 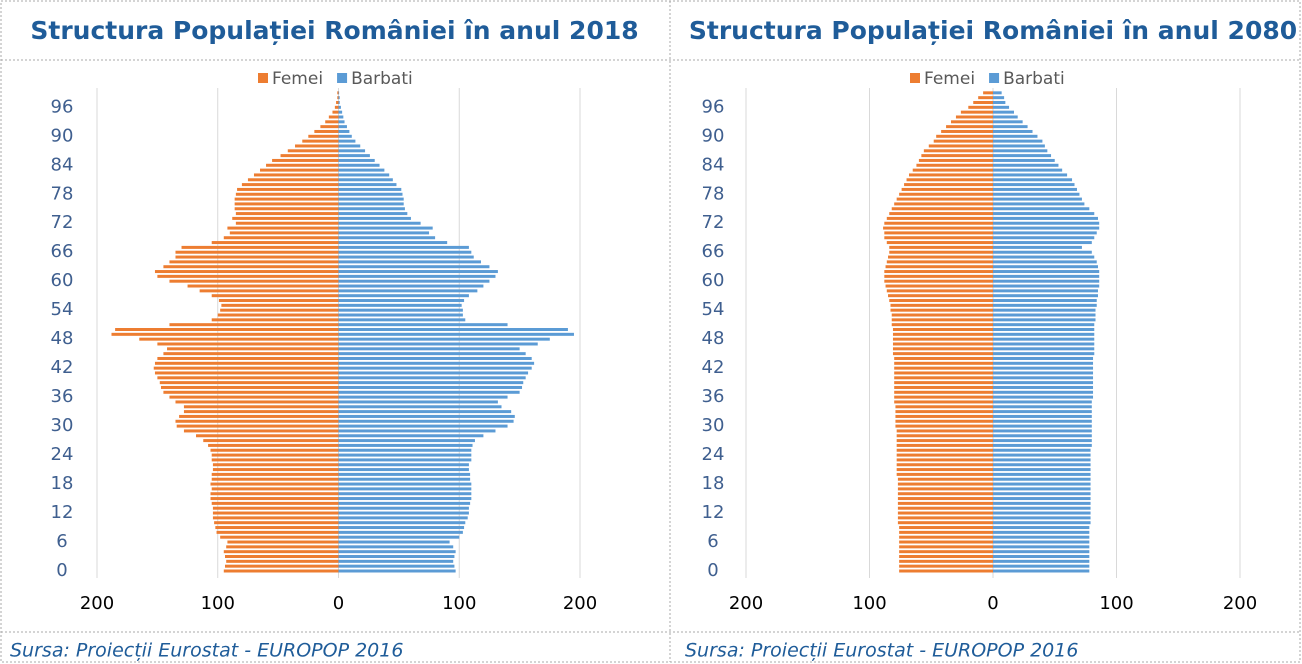 What do you see at coordinates (713, 425) in the screenshot?
I see `y-tick-label: 30` at bounding box center [713, 425].